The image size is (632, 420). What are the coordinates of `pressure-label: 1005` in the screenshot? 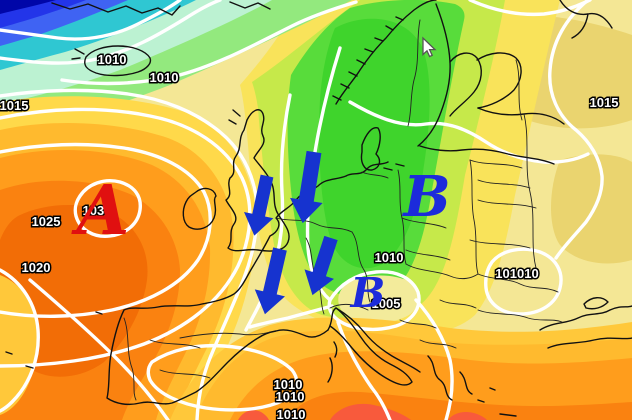 It's located at (386, 303).